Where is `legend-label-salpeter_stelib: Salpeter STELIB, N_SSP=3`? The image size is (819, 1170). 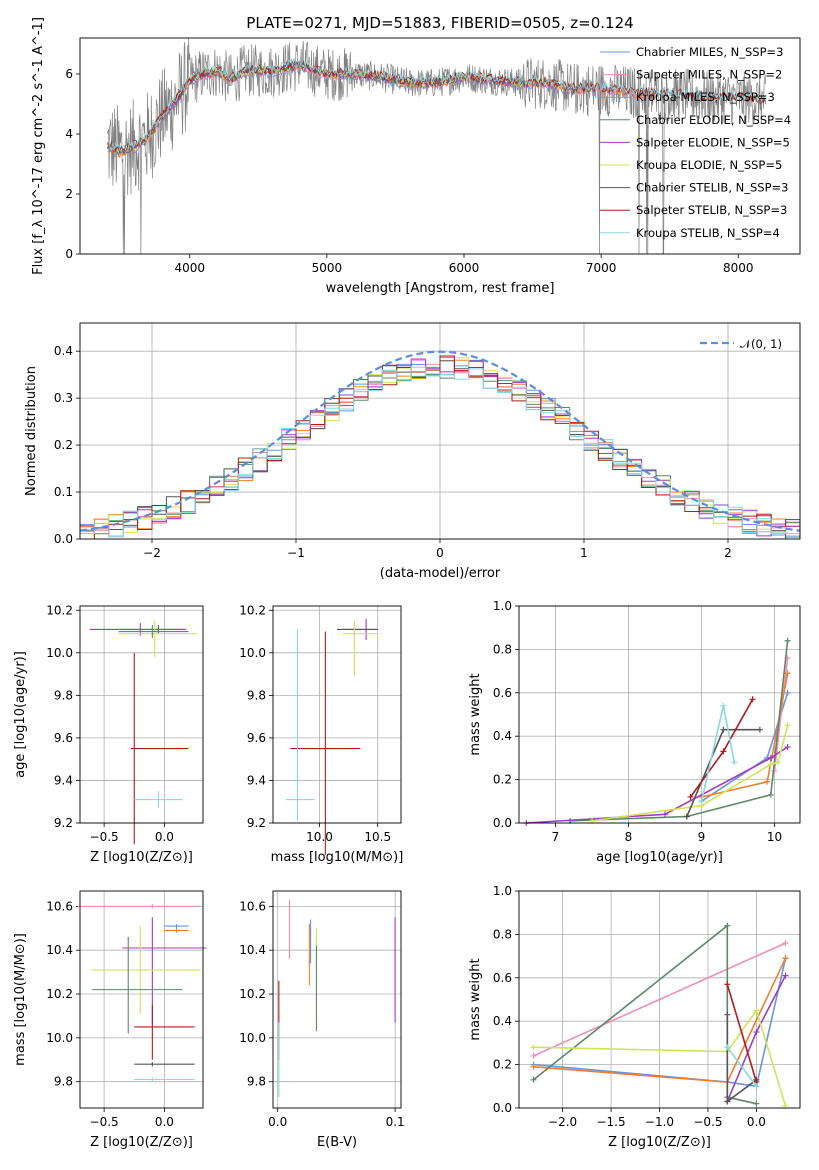 legend-label-salpeter_stelib: Salpeter STELIB, N_SSP=3 is located at coordinates (711, 210).